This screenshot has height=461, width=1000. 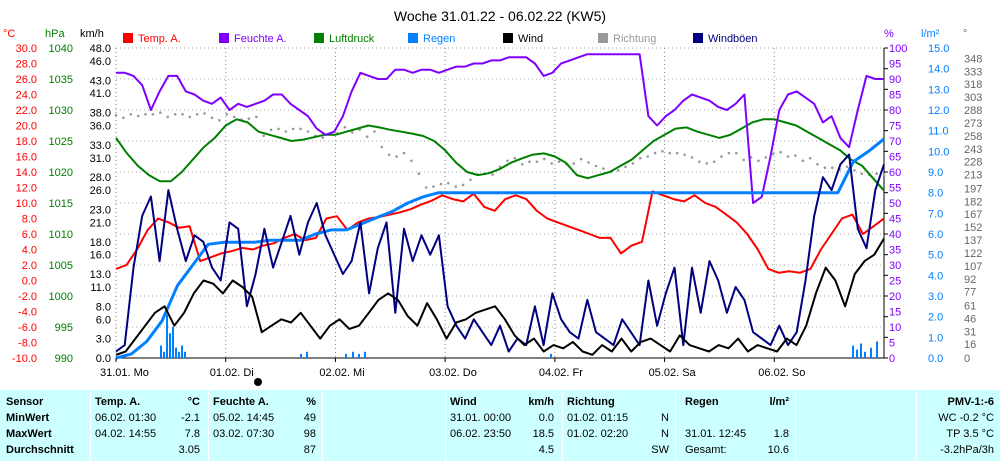 What do you see at coordinates (100, 49) in the screenshot?
I see `wind-axis-tick: 48.0` at bounding box center [100, 49].